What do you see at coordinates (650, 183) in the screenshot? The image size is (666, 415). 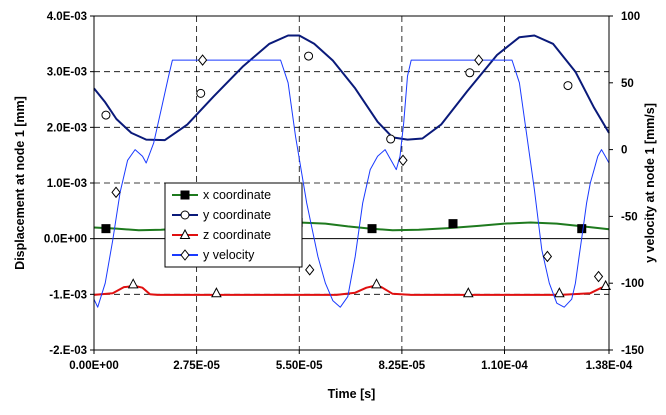 I see `right-y-axis-title: y velocity at node 1 [mm/s]` at bounding box center [650, 183].